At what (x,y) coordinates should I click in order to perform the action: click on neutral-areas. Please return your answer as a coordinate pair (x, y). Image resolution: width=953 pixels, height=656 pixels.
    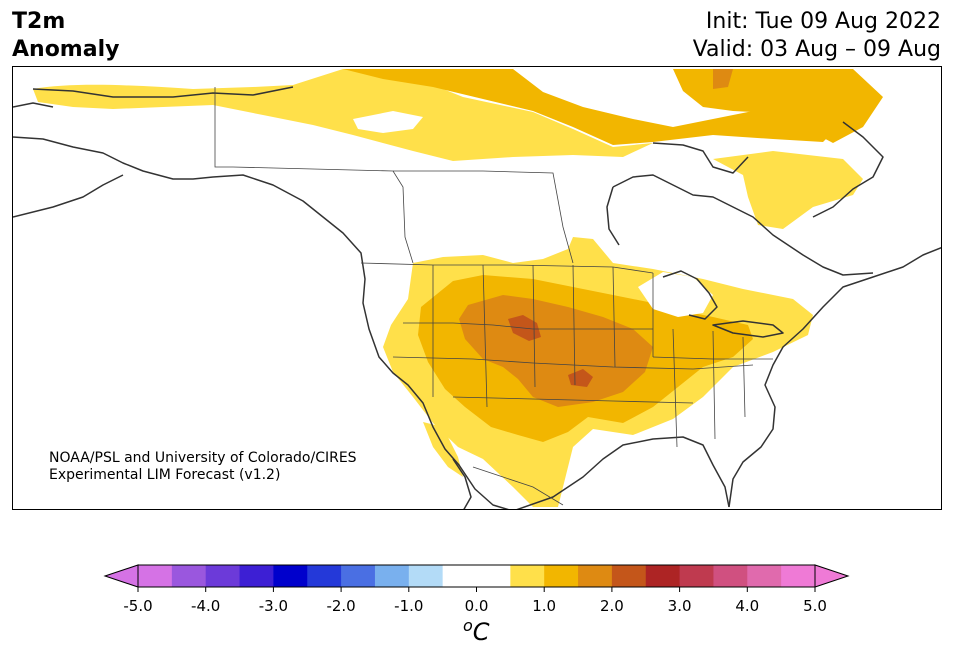
    Looking at the image, I should click on (533, 214).